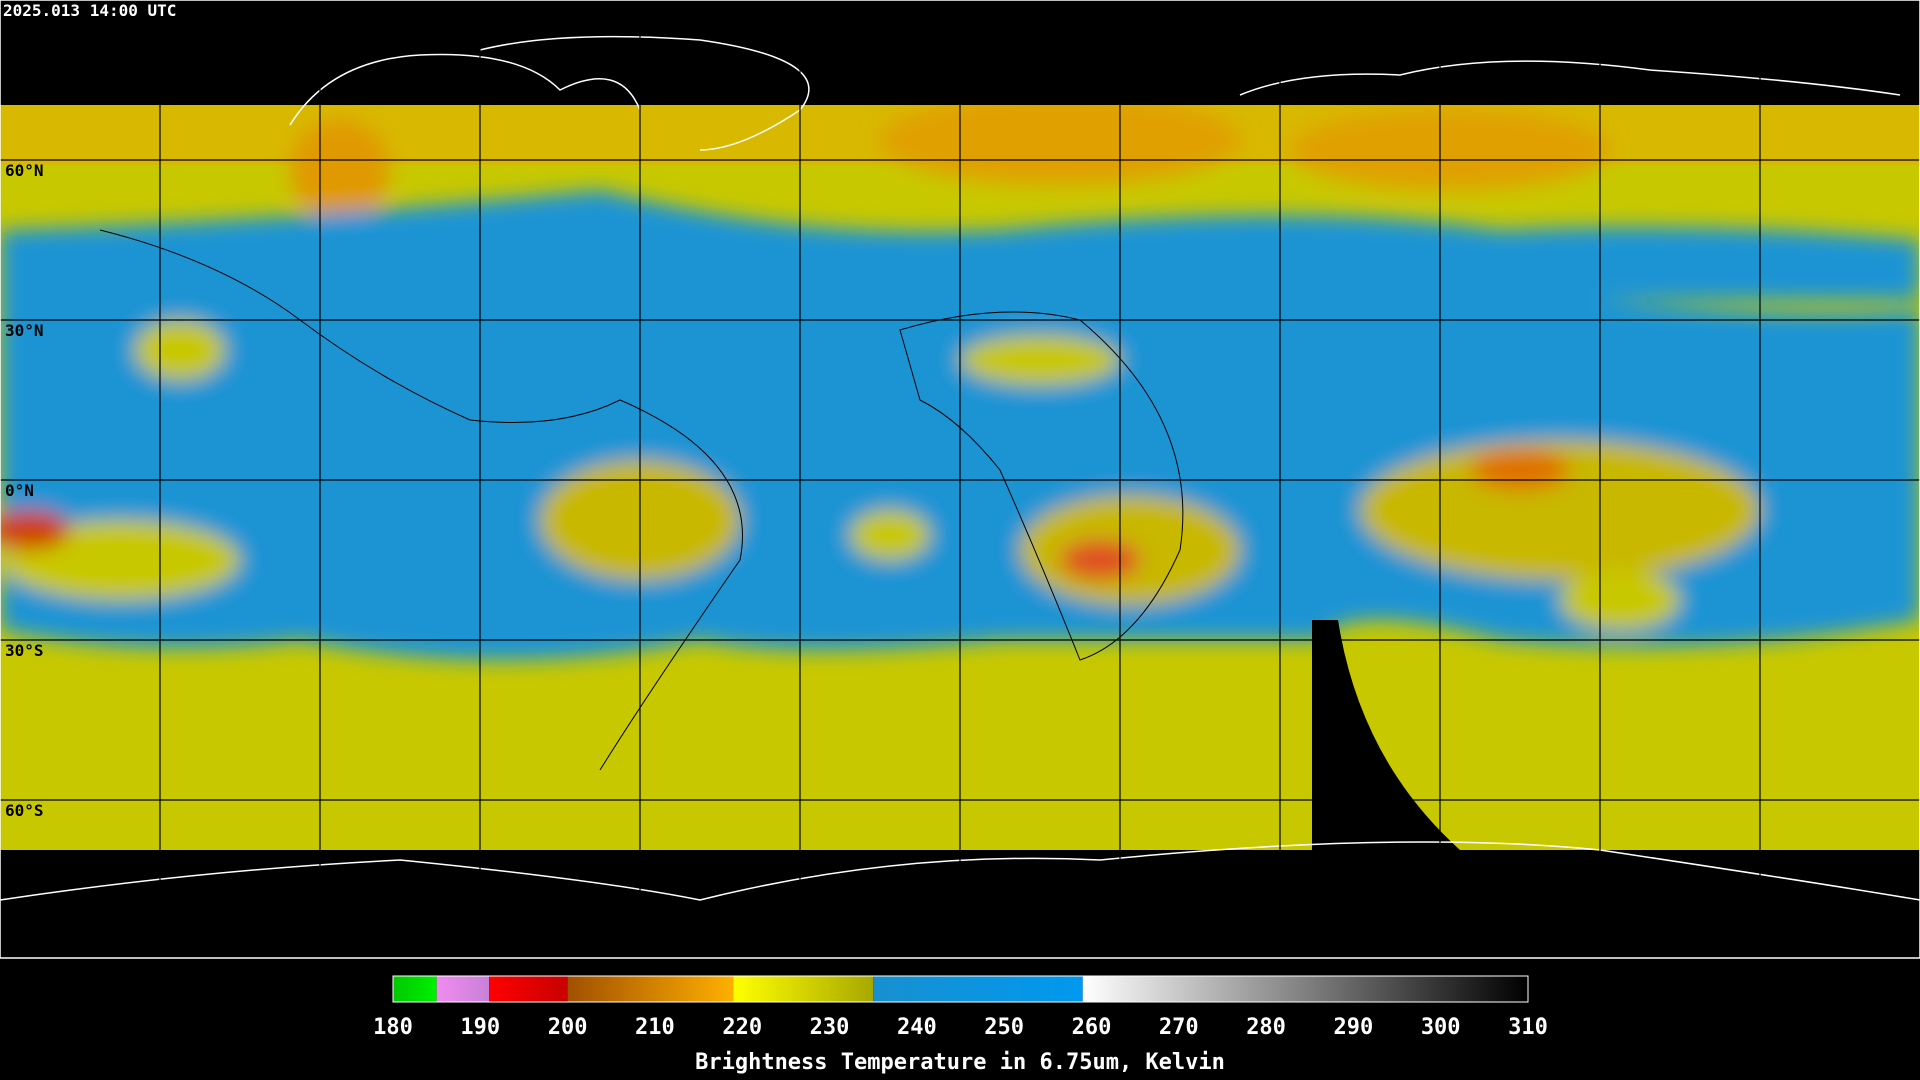 This screenshot has height=1080, width=1920. Describe the element at coordinates (89, 10) in the screenshot. I see `timestamp: 2025.013 14:00 UTC` at that location.